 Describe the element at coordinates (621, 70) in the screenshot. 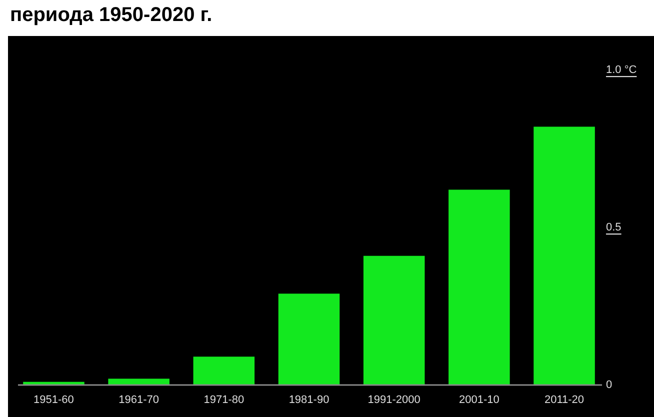

I see `y-tick-label: 1.0 °C` at that location.